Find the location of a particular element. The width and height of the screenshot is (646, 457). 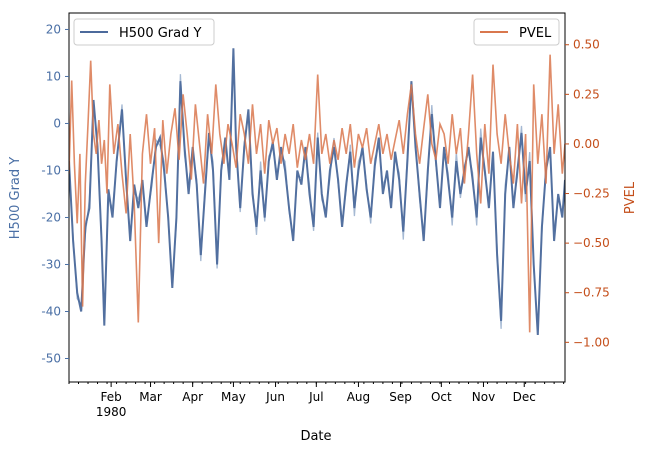

legend-left-label: H500 Grad Y is located at coordinates (160, 33).